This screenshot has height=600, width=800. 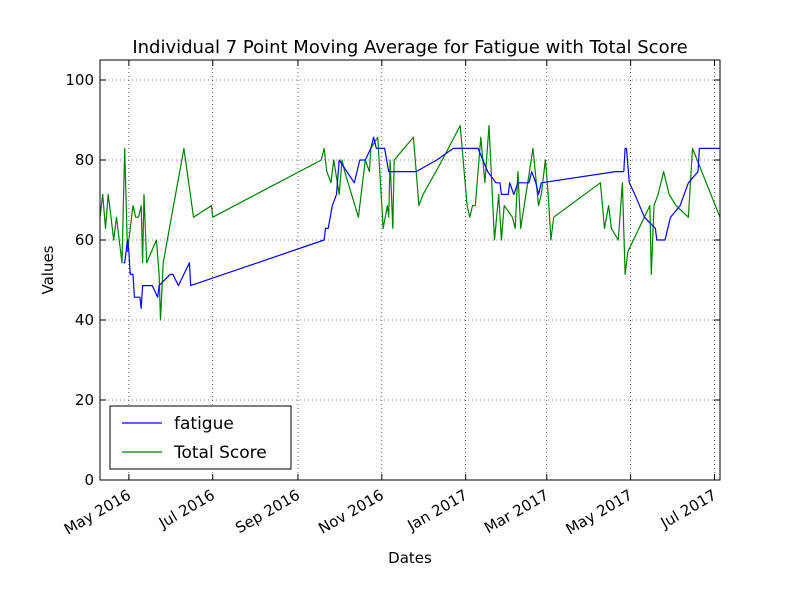 I want to click on y-tick-label: 100, so click(x=79, y=80).